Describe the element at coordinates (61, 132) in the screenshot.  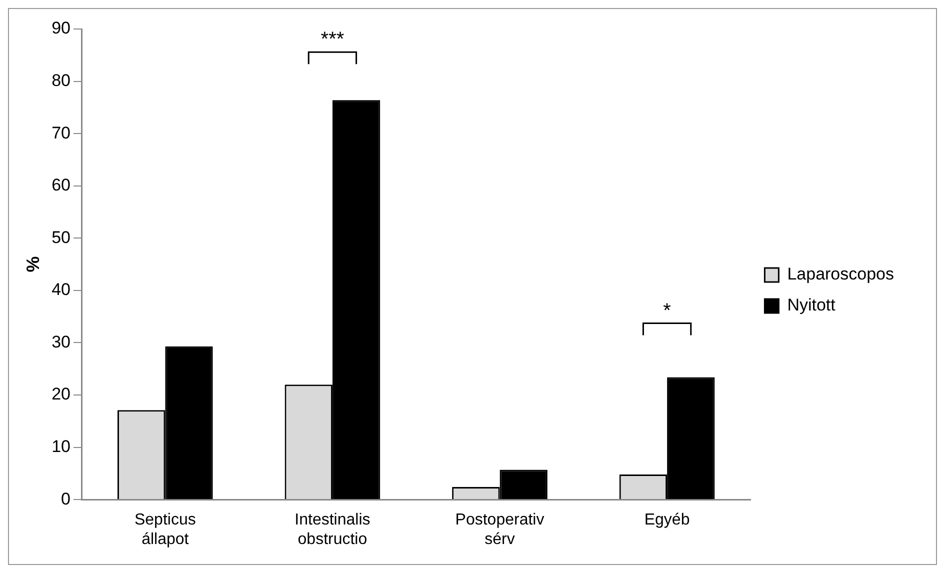
I see `y-tick-label: 70` at that location.